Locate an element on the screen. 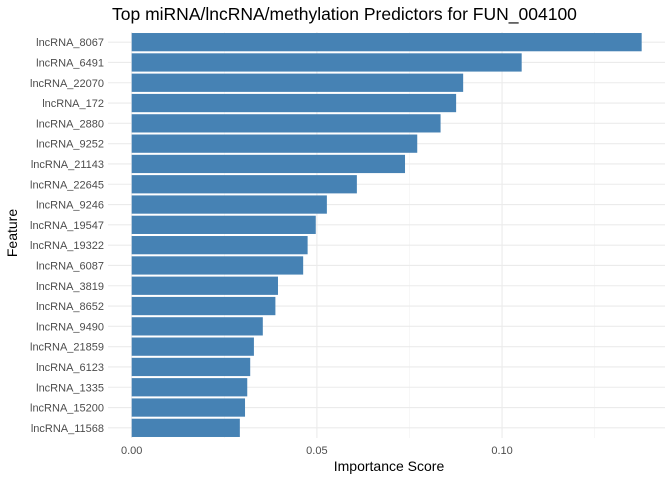  y-tick-label: lncRNA_6123 is located at coordinates (70, 368).